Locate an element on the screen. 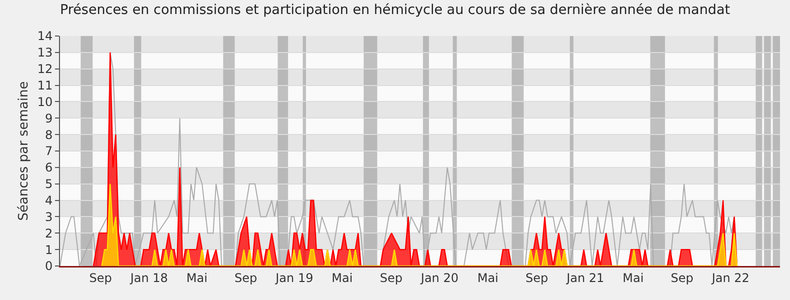 This screenshot has height=300, width=790. y-tick-label: 10 is located at coordinates (45, 101).